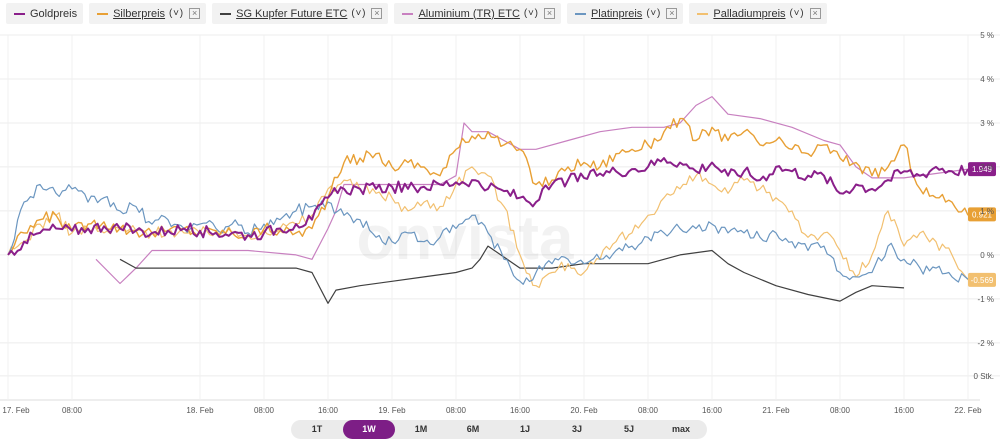 The height and width of the screenshot is (440, 1000). I want to click on timeframe-button-1w: 1W, so click(369, 429).